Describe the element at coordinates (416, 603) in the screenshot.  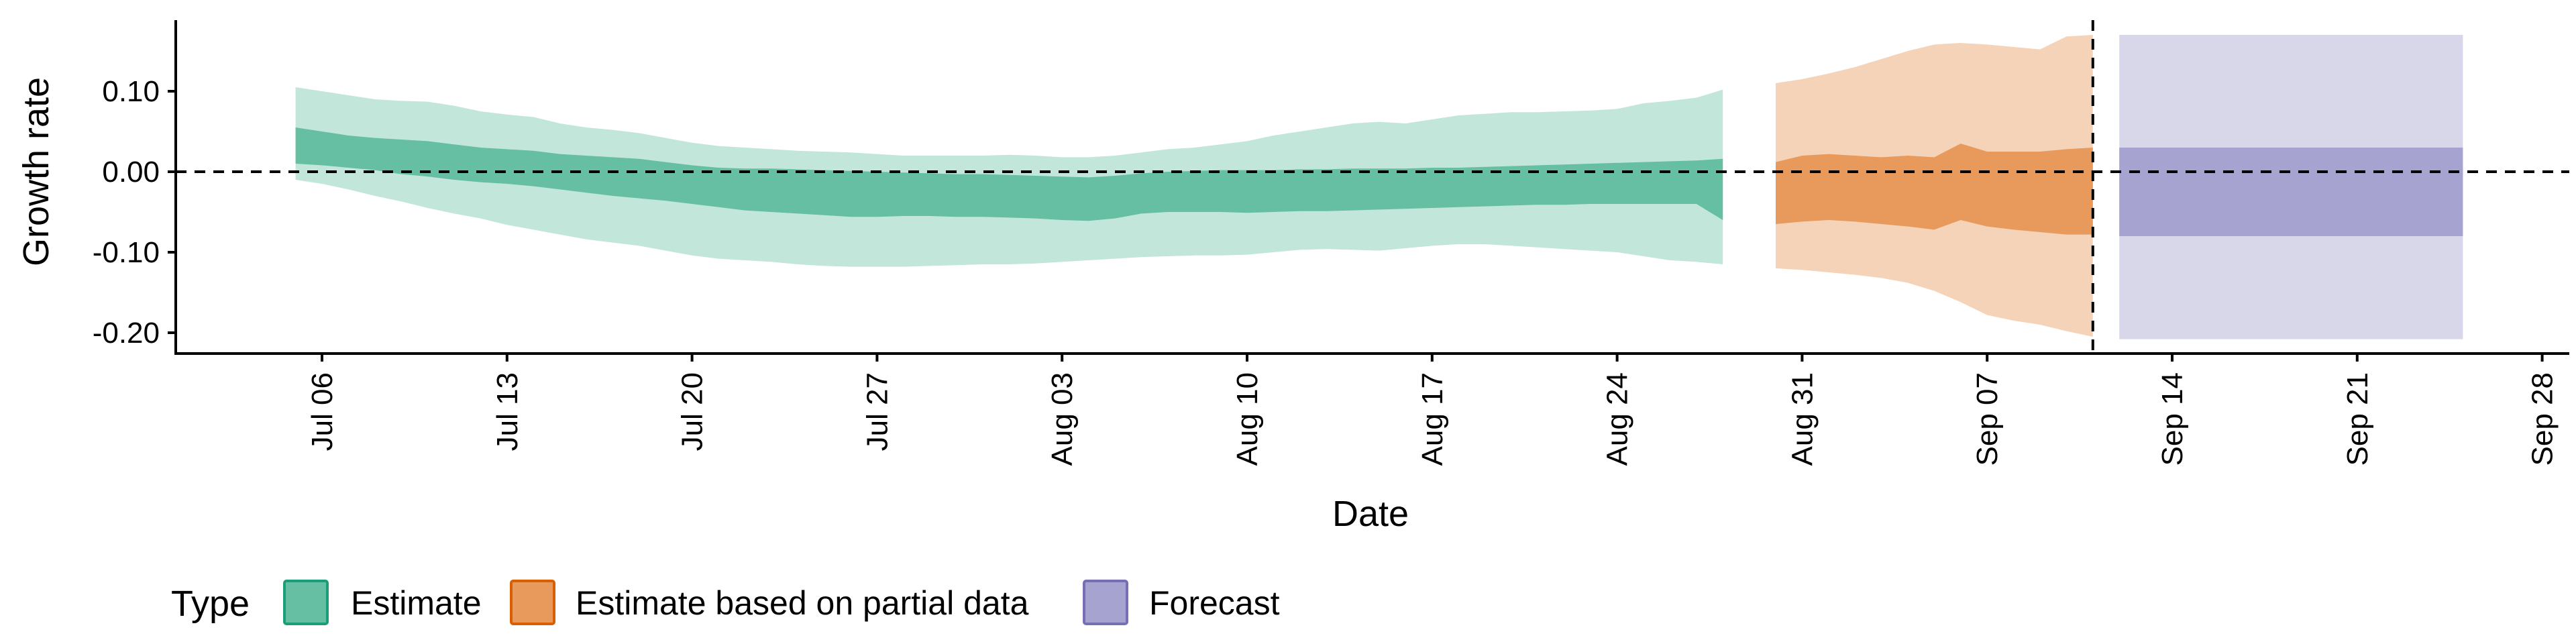
I see `legend-label-estimate: Estimate` at that location.